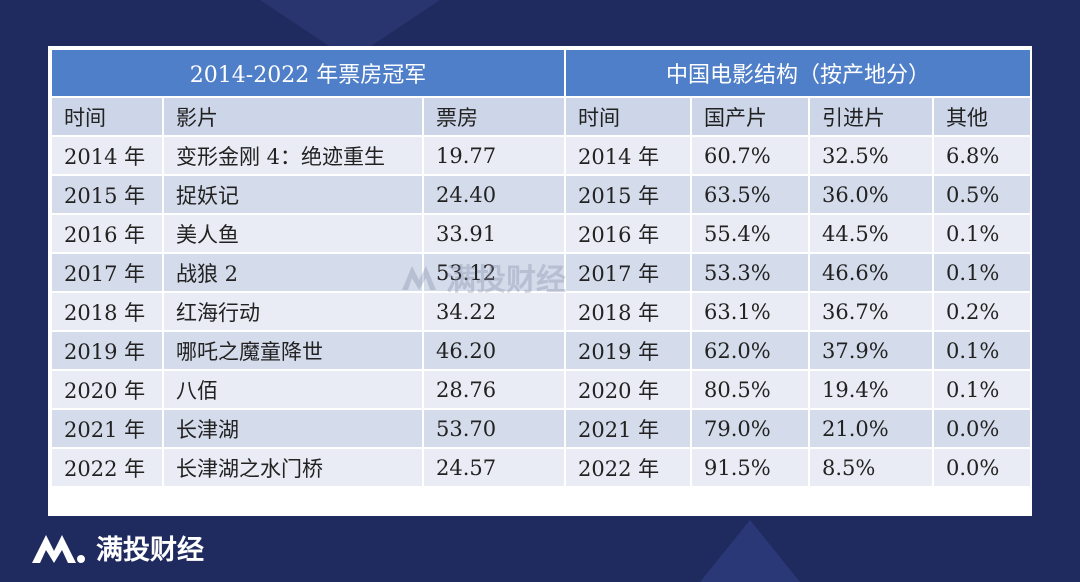  What do you see at coordinates (750, 116) in the screenshot?
I see `column-header: 国产片` at bounding box center [750, 116].